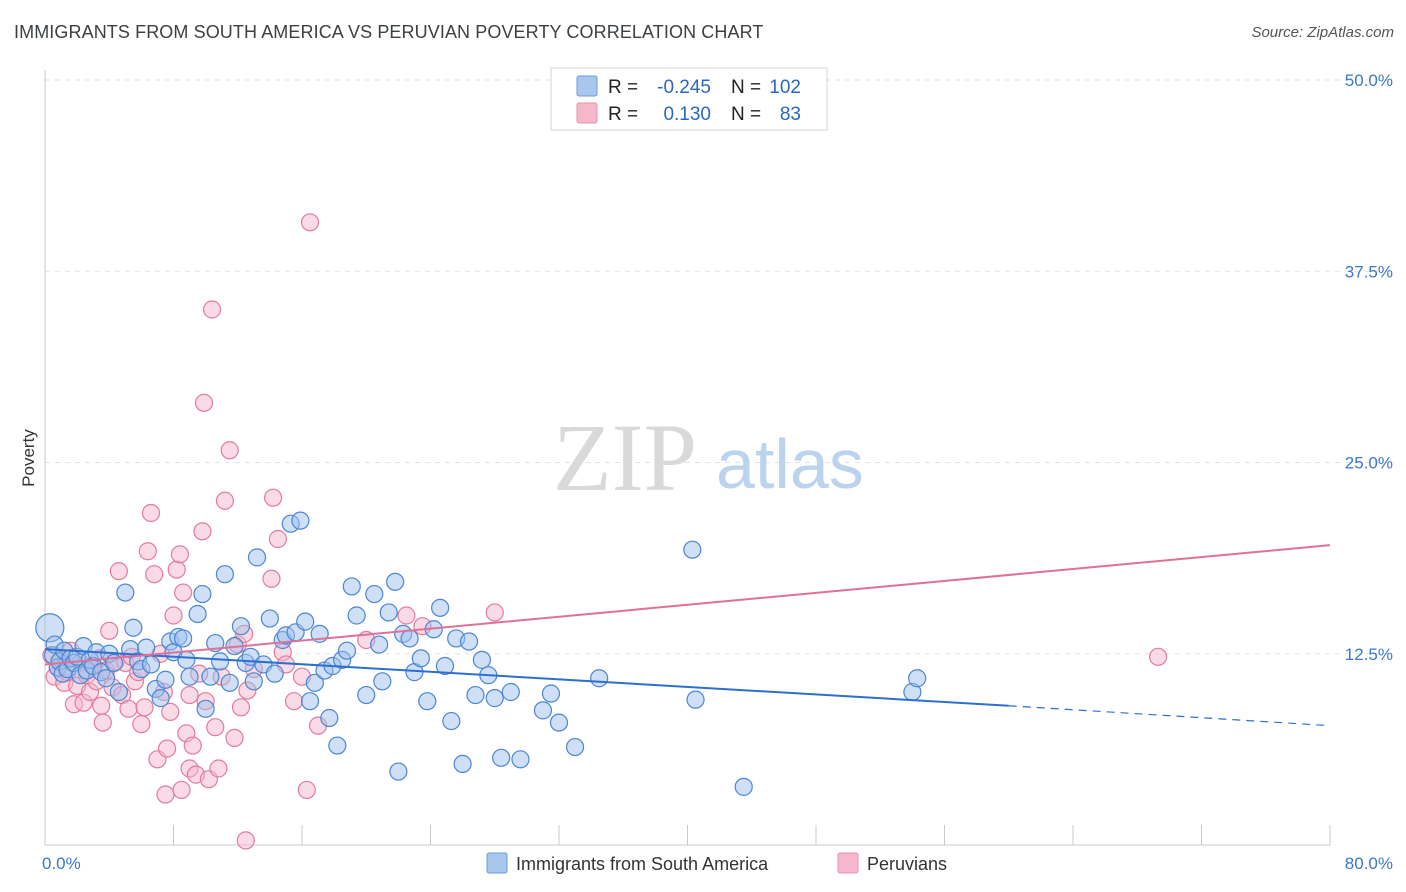  Describe the element at coordinates (1369, 271) in the screenshot. I see `y-tick-label: 37.5%` at that location.